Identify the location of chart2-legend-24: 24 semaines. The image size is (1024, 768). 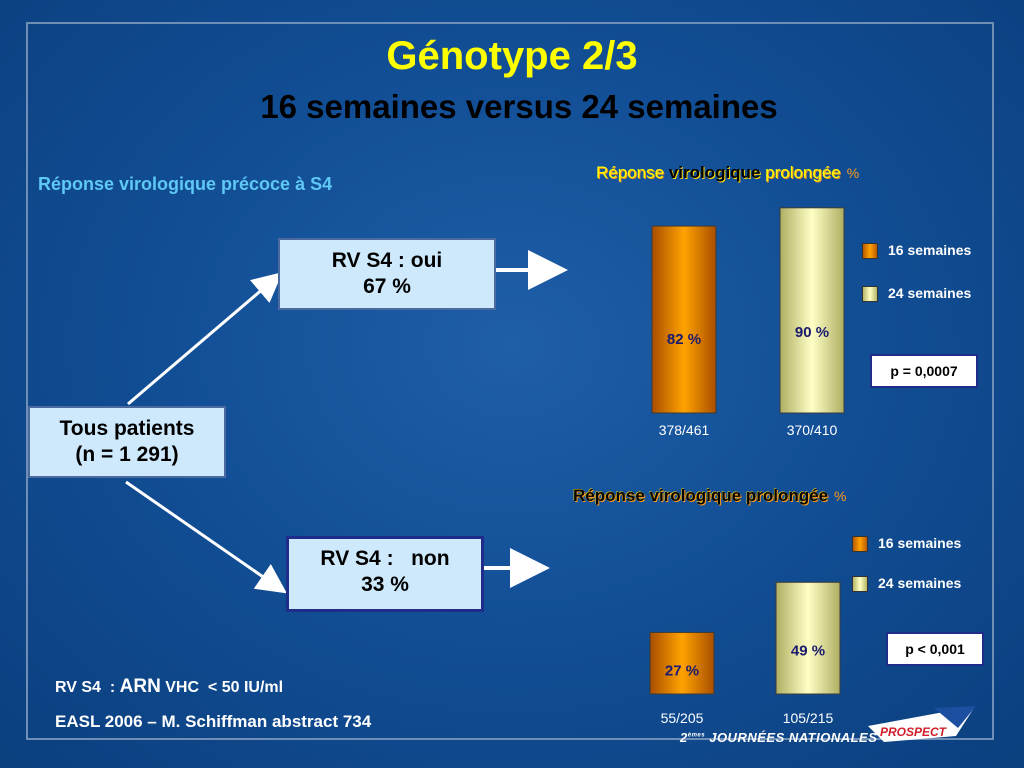
(907, 584).